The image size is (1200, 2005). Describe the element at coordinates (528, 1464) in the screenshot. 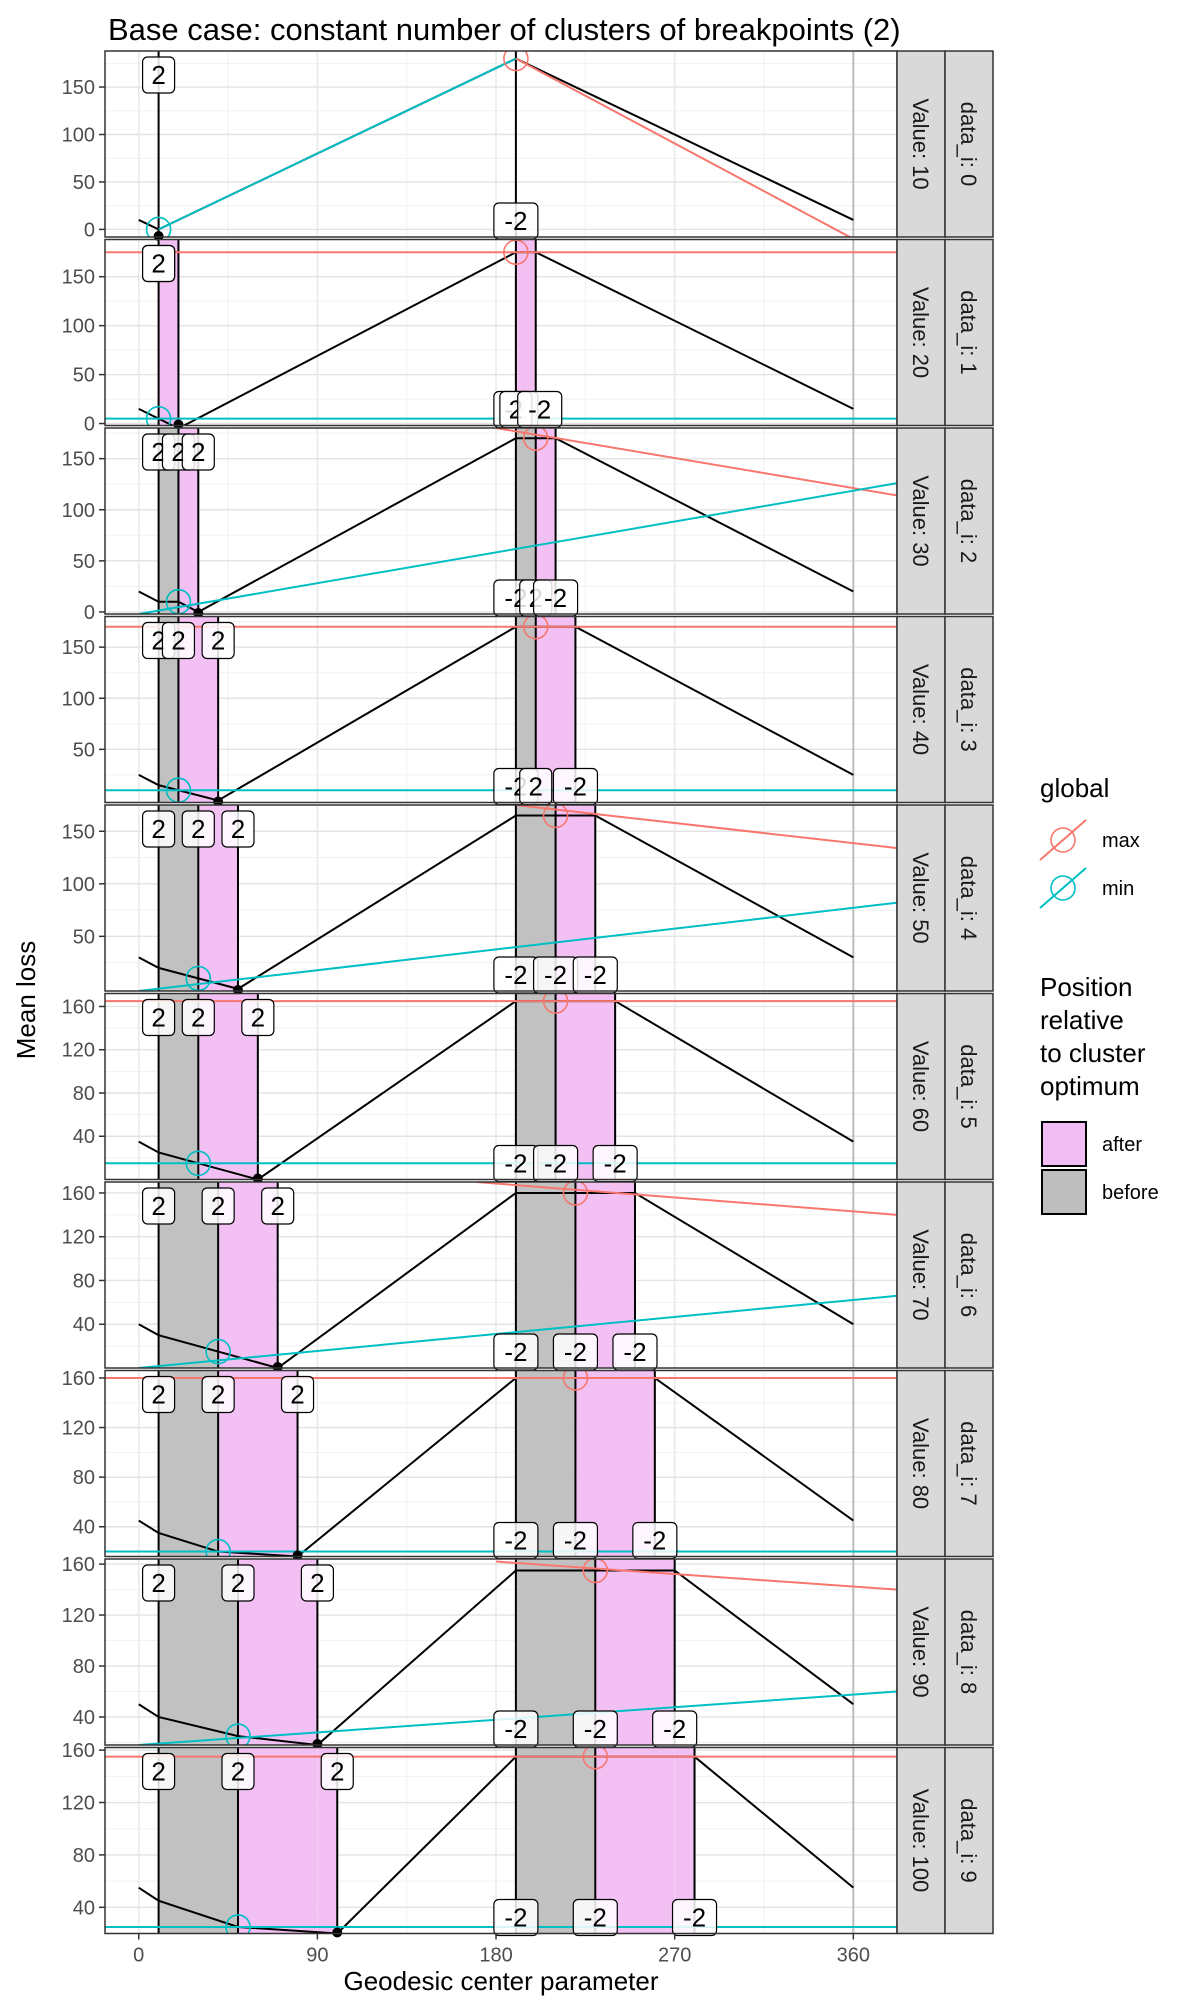

I see `facet-panel-7: 2 2 2 -2 -2 -2 40 80 120 160 Value: 80 data_i: 7` at that location.